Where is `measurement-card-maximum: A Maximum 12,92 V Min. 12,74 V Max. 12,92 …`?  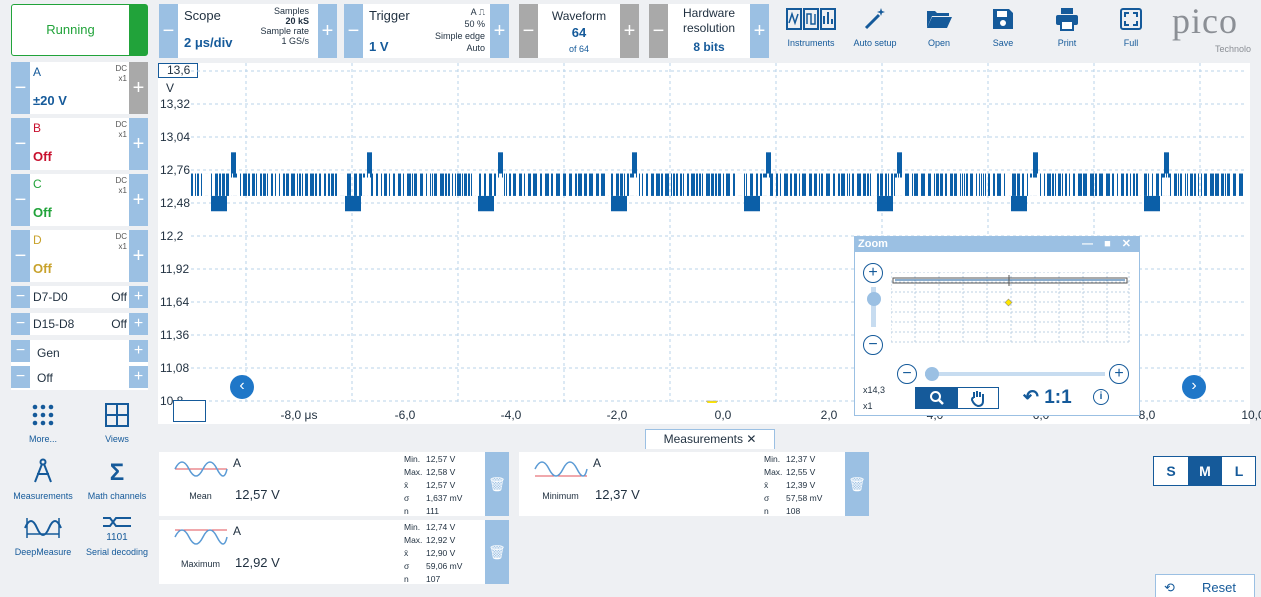 measurement-card-maximum: A Maximum 12,92 V Min. 12,74 V Max. 12,92 … is located at coordinates (334, 552).